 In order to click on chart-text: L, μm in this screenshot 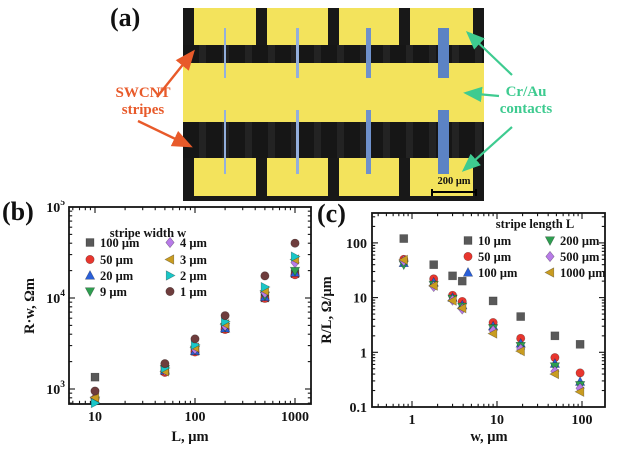, I will do `click(189, 437)`.